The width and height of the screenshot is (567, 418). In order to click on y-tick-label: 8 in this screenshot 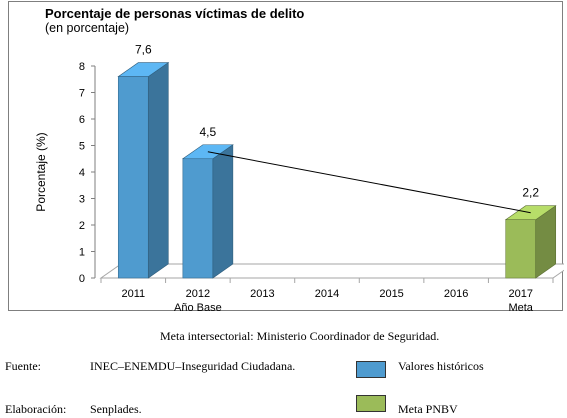, I will do `click(82, 67)`.